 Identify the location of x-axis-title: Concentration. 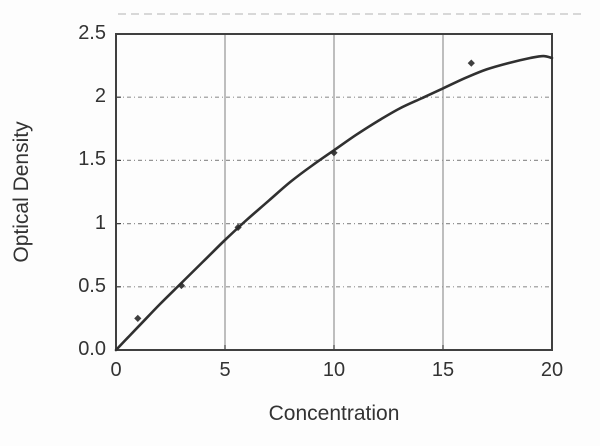
(334, 413).